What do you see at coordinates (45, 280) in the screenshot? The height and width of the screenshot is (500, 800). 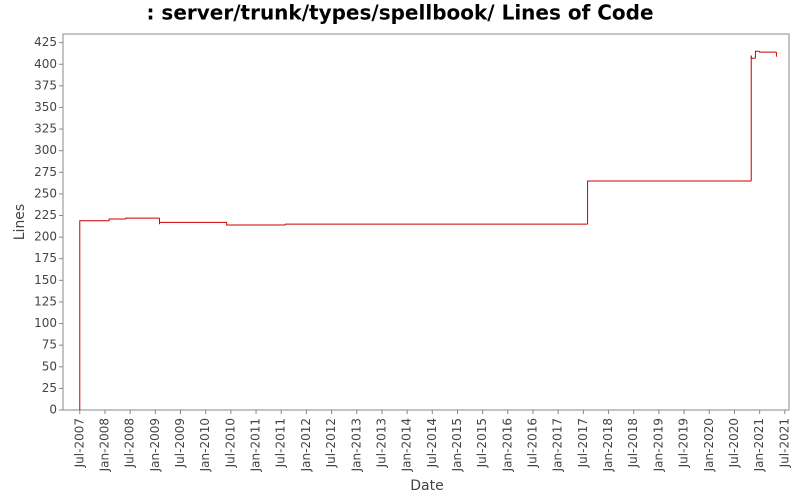 I see `y-tick-label: 150` at bounding box center [45, 280].